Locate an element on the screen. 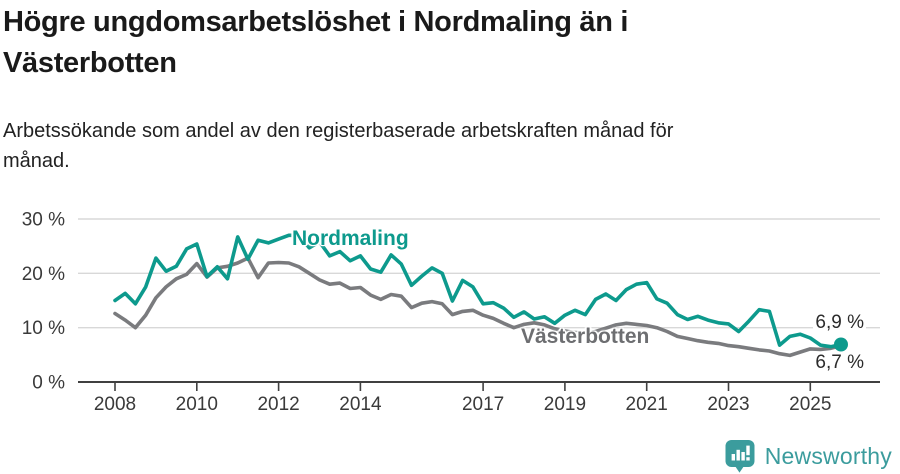  x-axis-tick-label: 2025 is located at coordinates (810, 404).